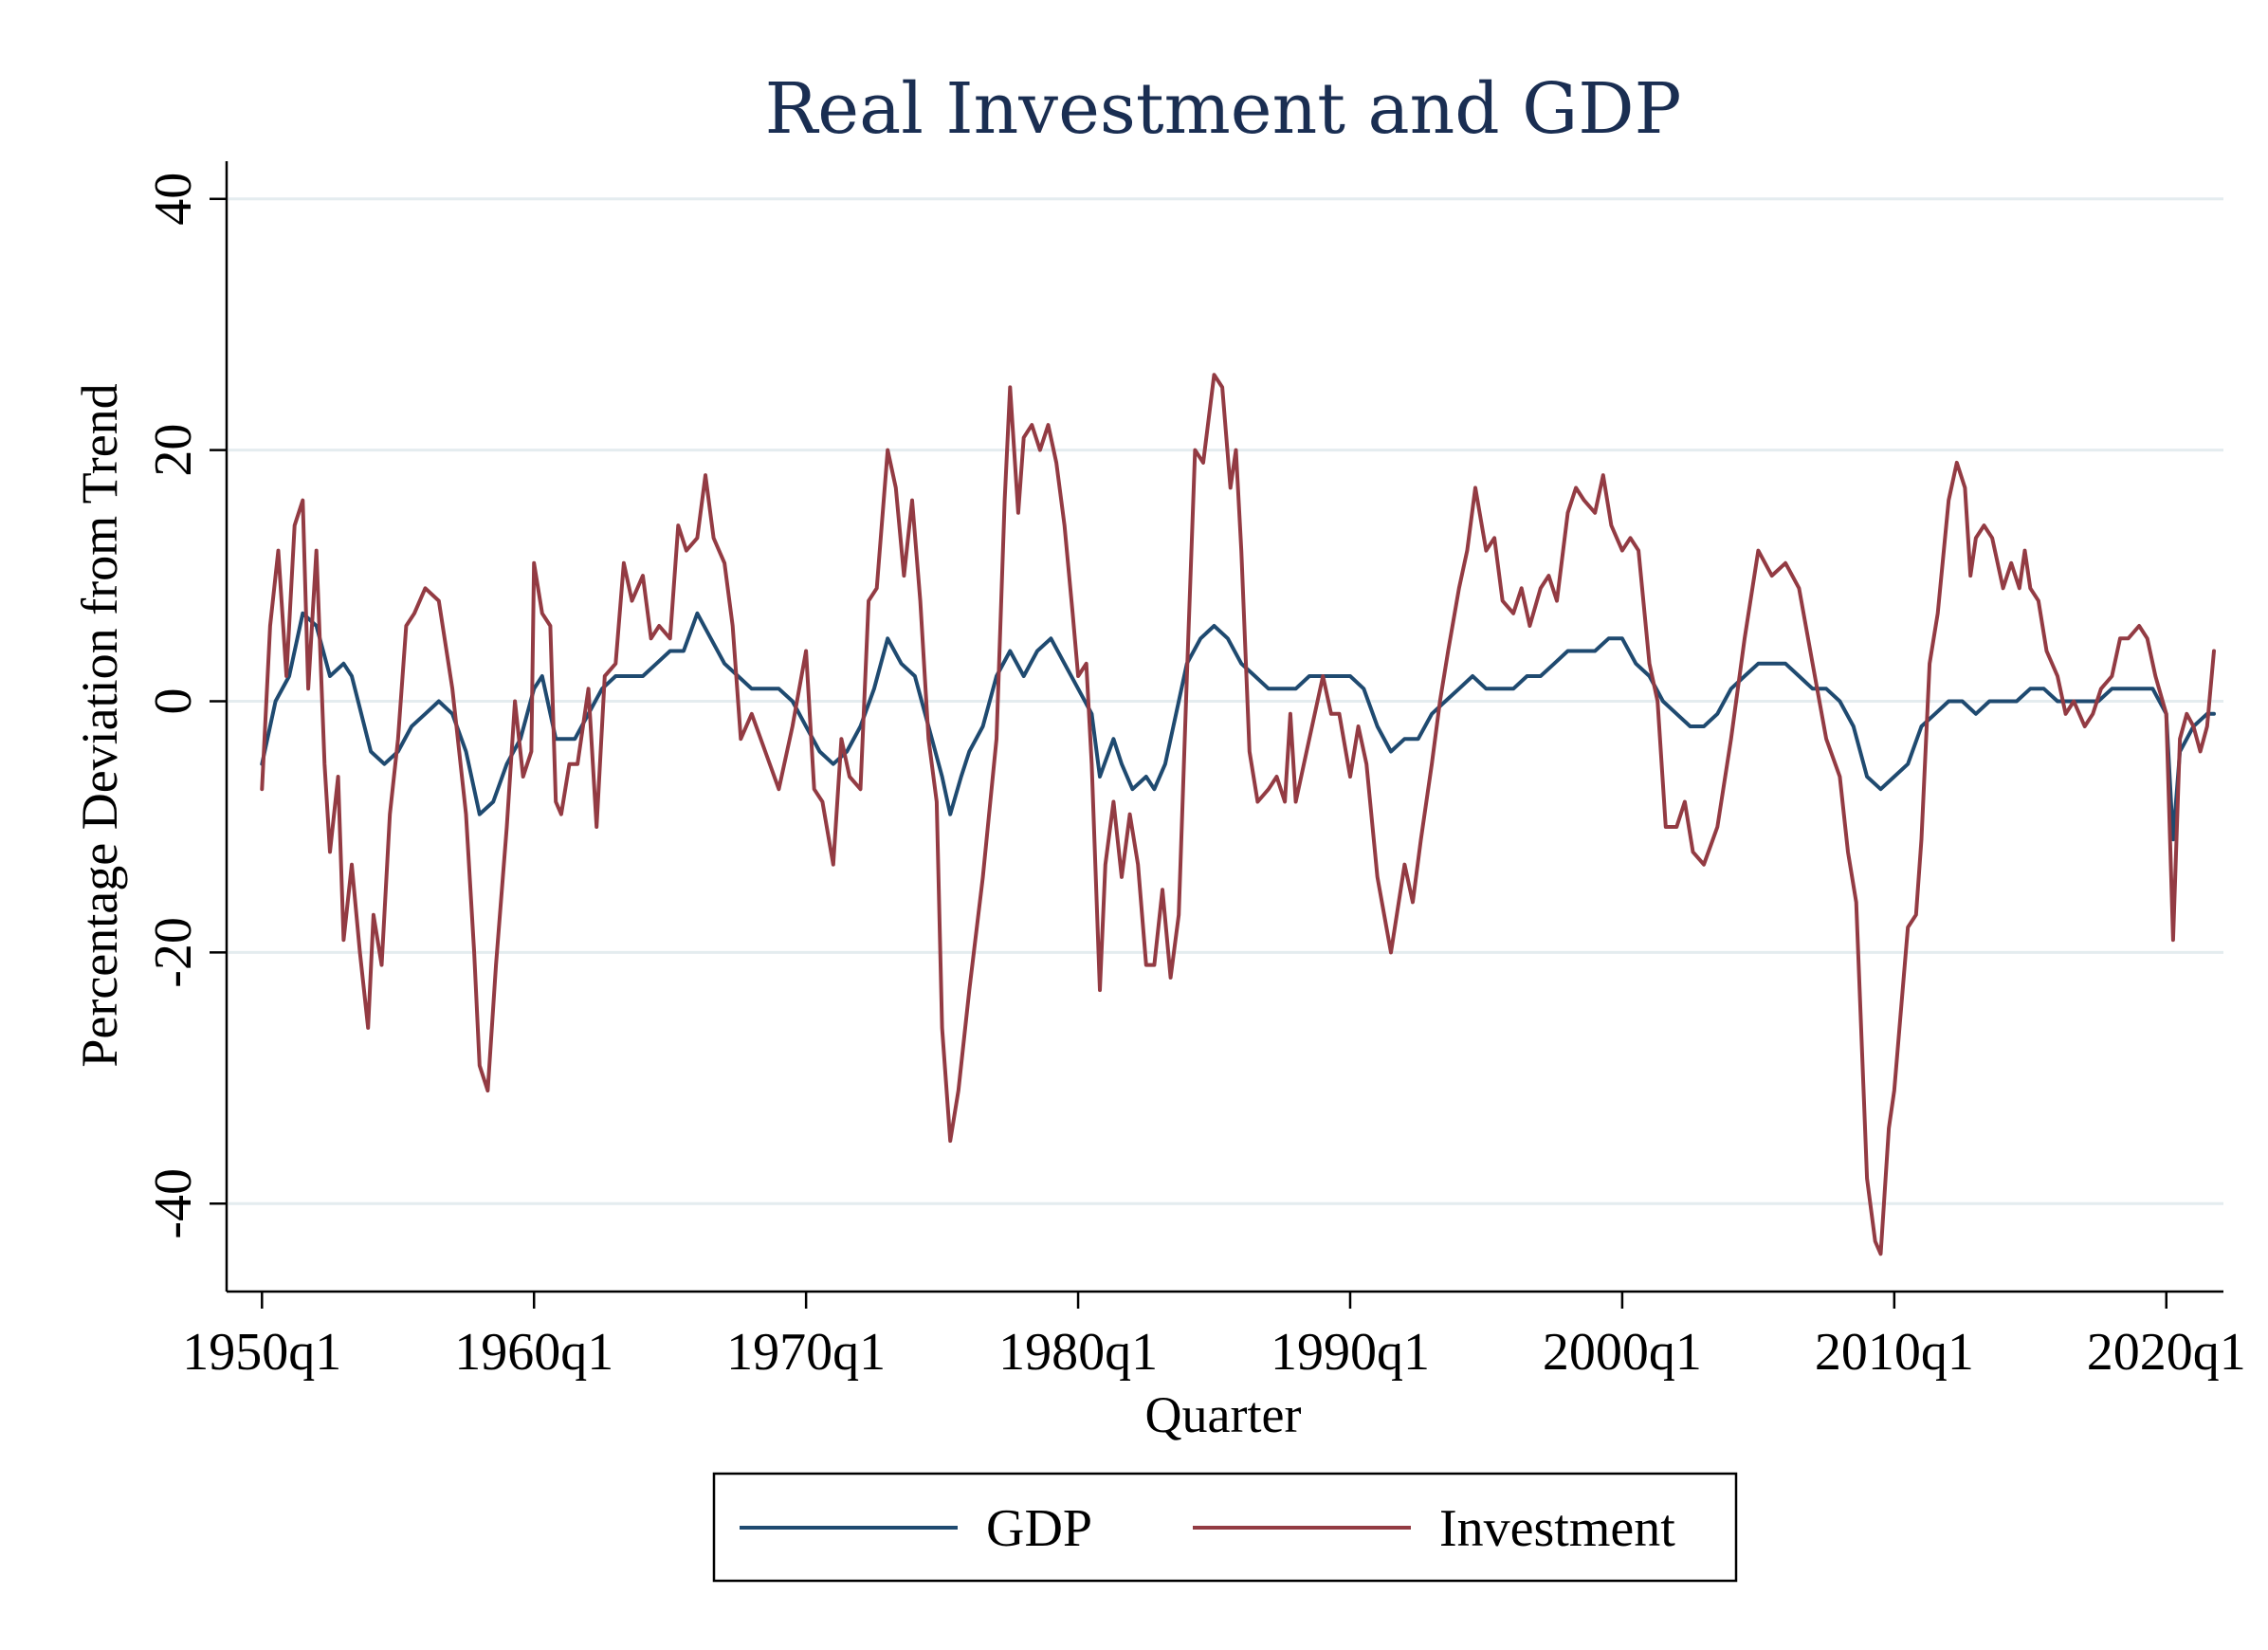 The image size is (2268, 1650). I want to click on x-tick-label: 1970q1, so click(806, 1352).